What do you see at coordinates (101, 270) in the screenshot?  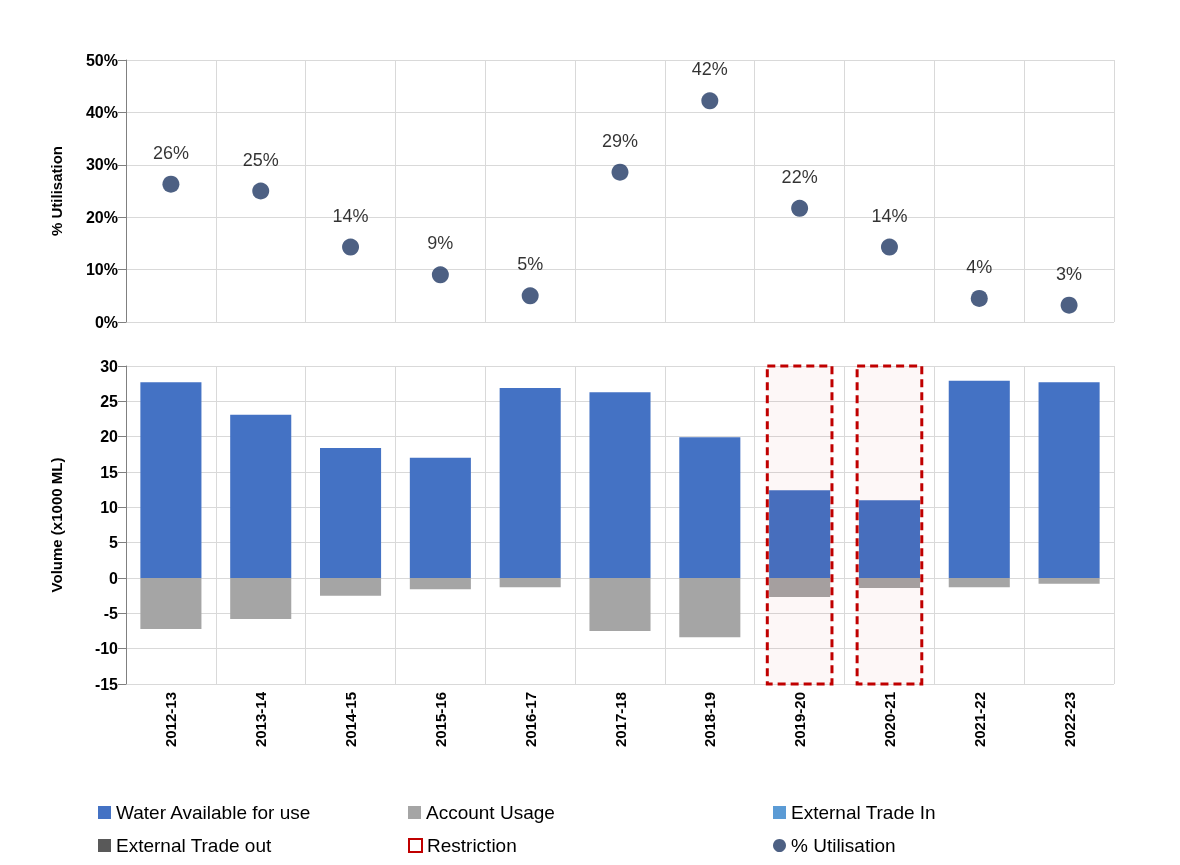 I see `y-tick-label: 10%` at bounding box center [101, 270].